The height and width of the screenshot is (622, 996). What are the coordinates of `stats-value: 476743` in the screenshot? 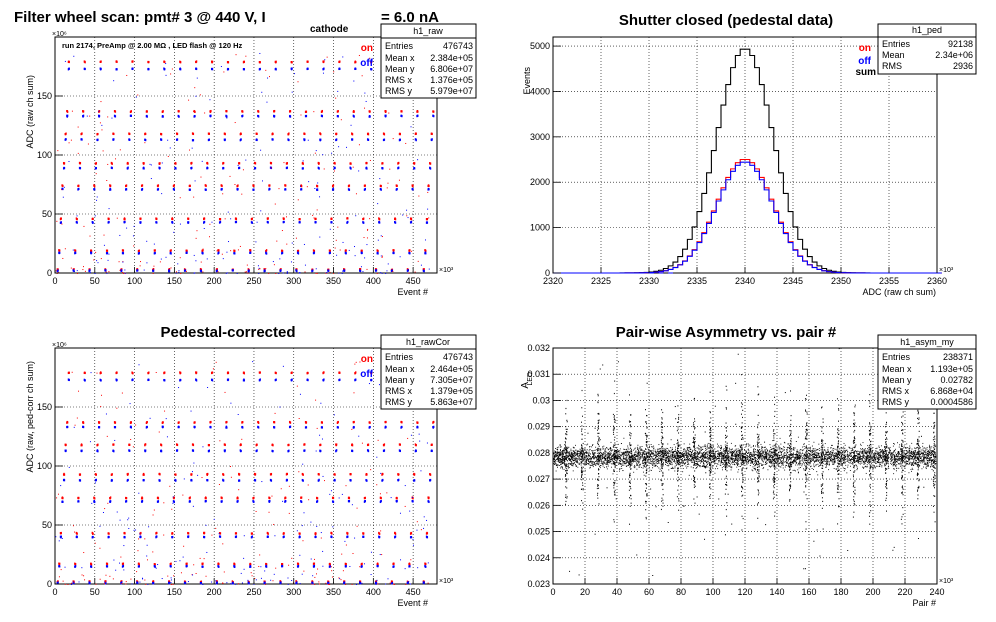 It's located at (458, 46).